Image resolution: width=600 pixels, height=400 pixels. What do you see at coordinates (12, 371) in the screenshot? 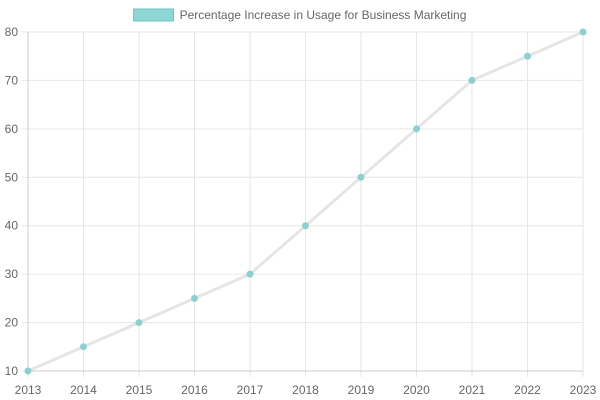
I see `y-tick-label: 10` at bounding box center [12, 371].